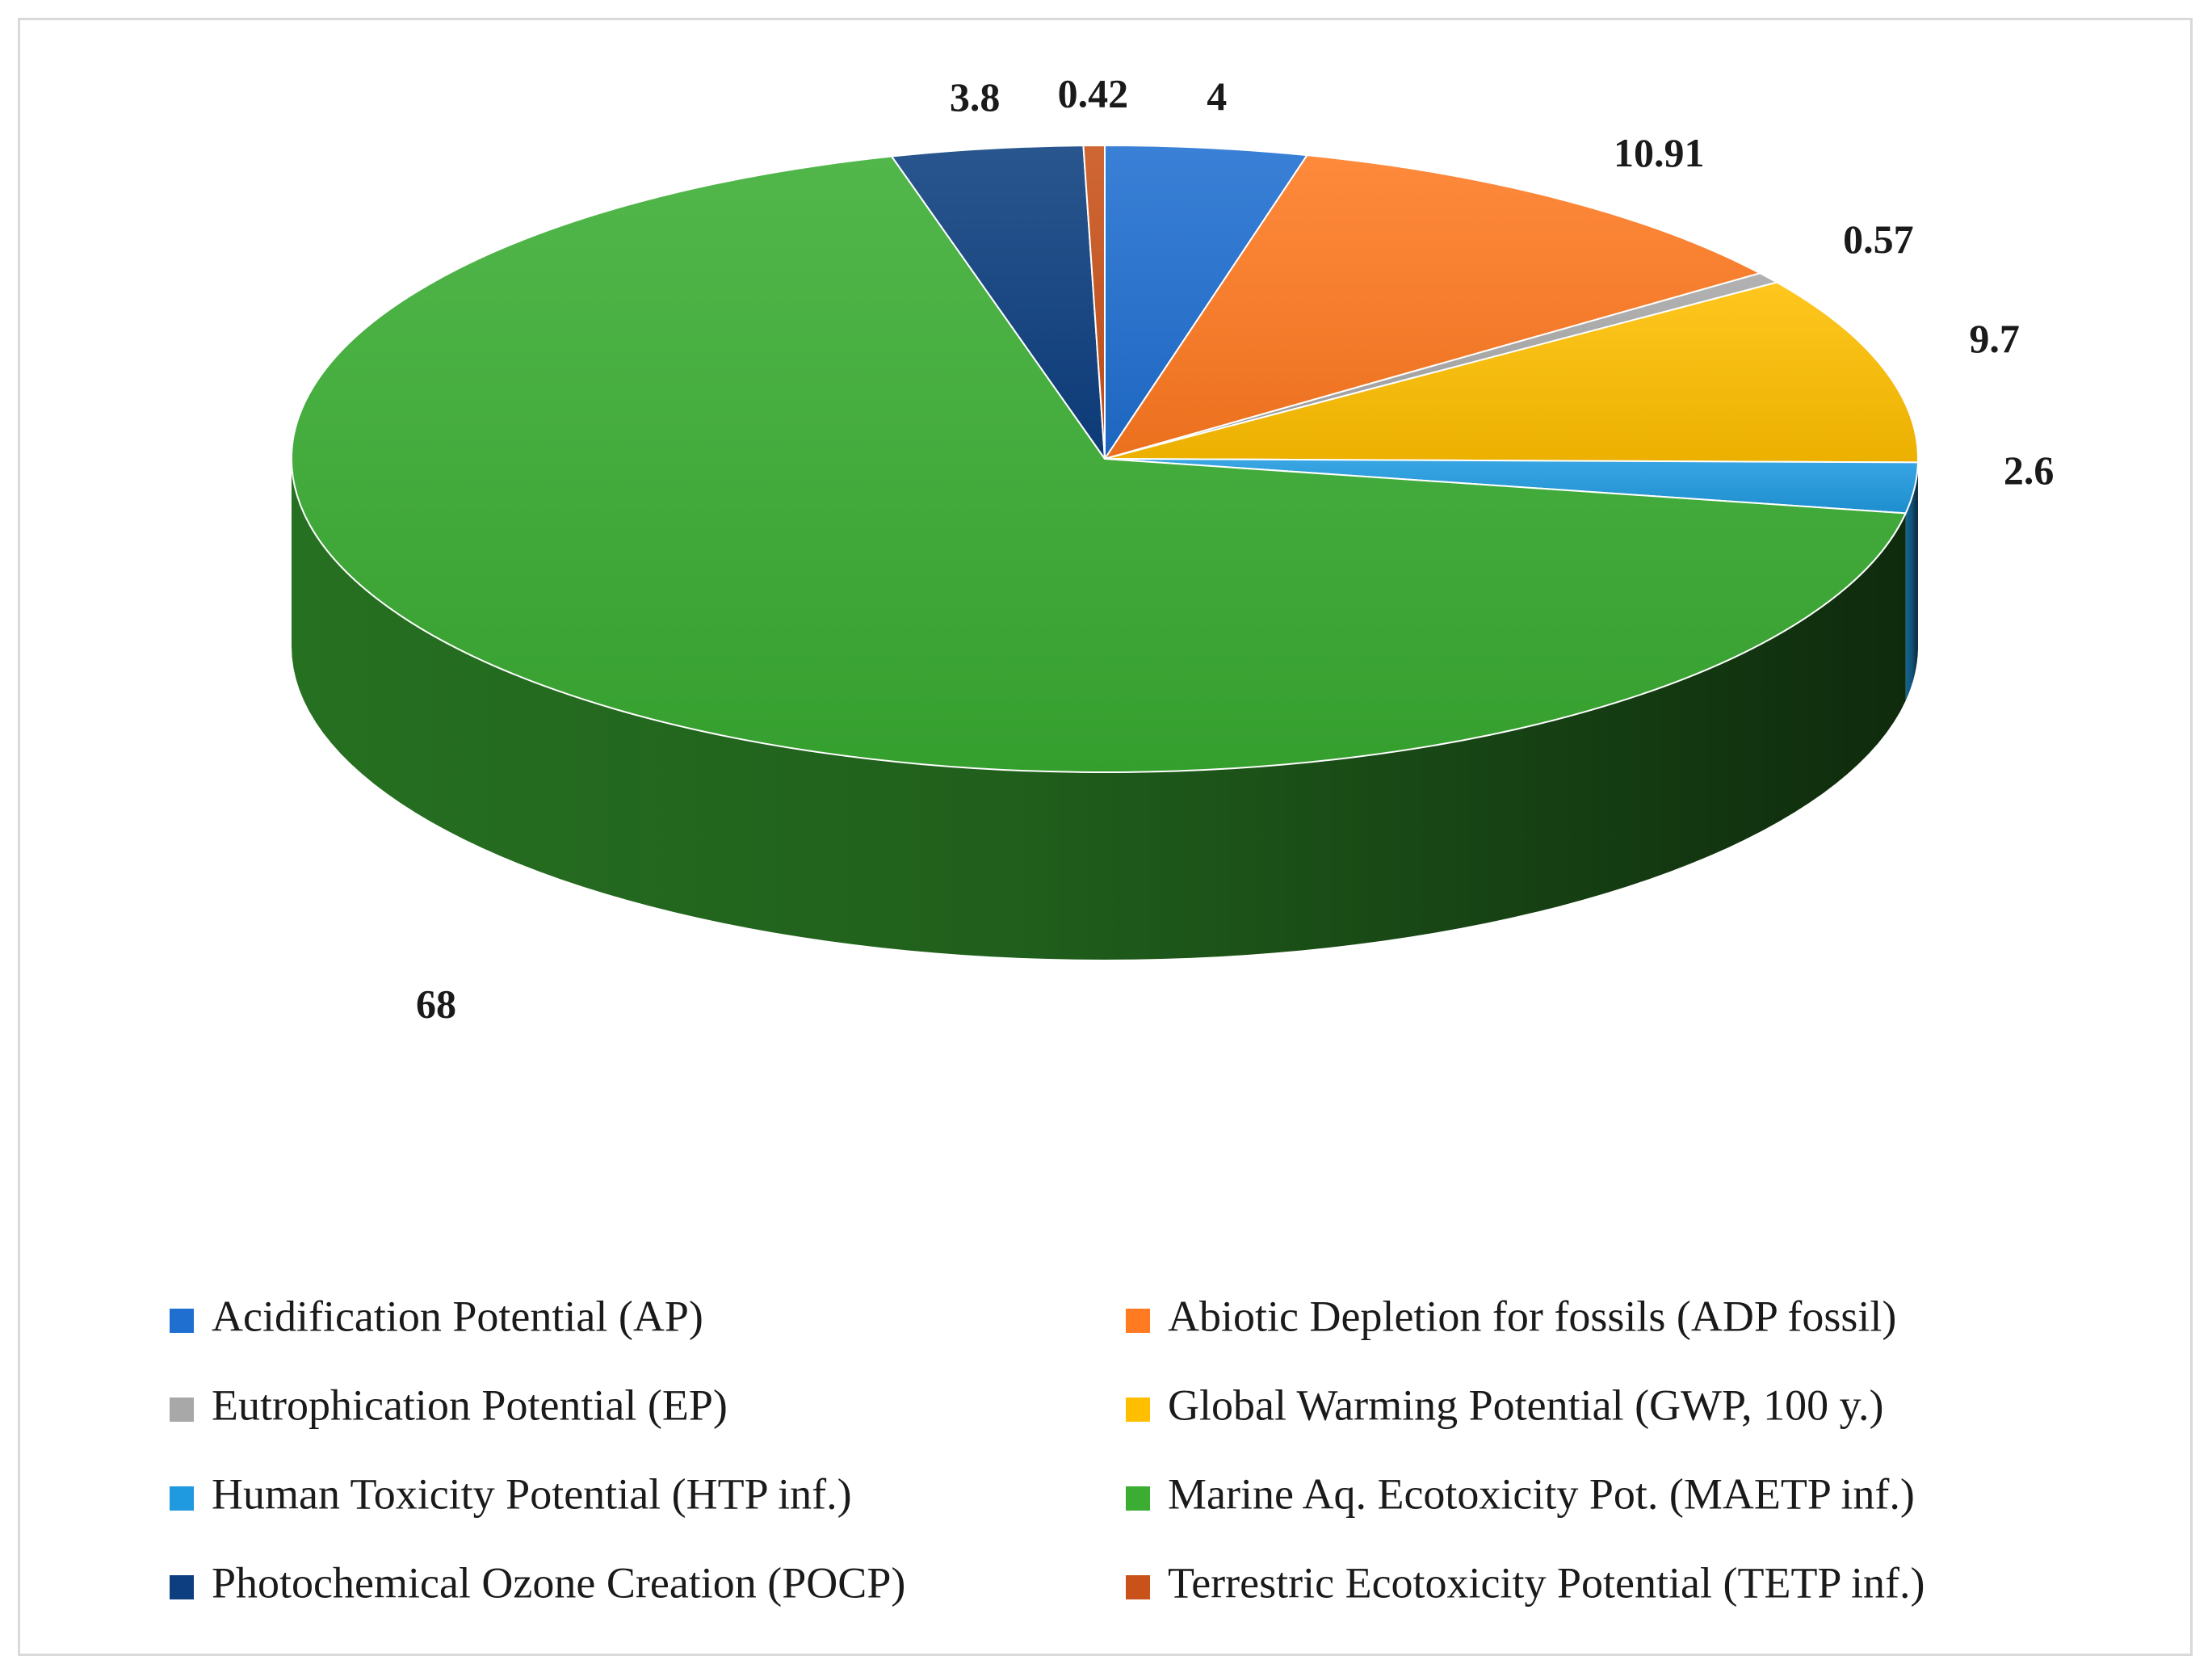 This screenshot has height=1677, width=2212. Describe the element at coordinates (457, 1316) in the screenshot. I see `legend-label: Acidification Potential (AP)` at that location.